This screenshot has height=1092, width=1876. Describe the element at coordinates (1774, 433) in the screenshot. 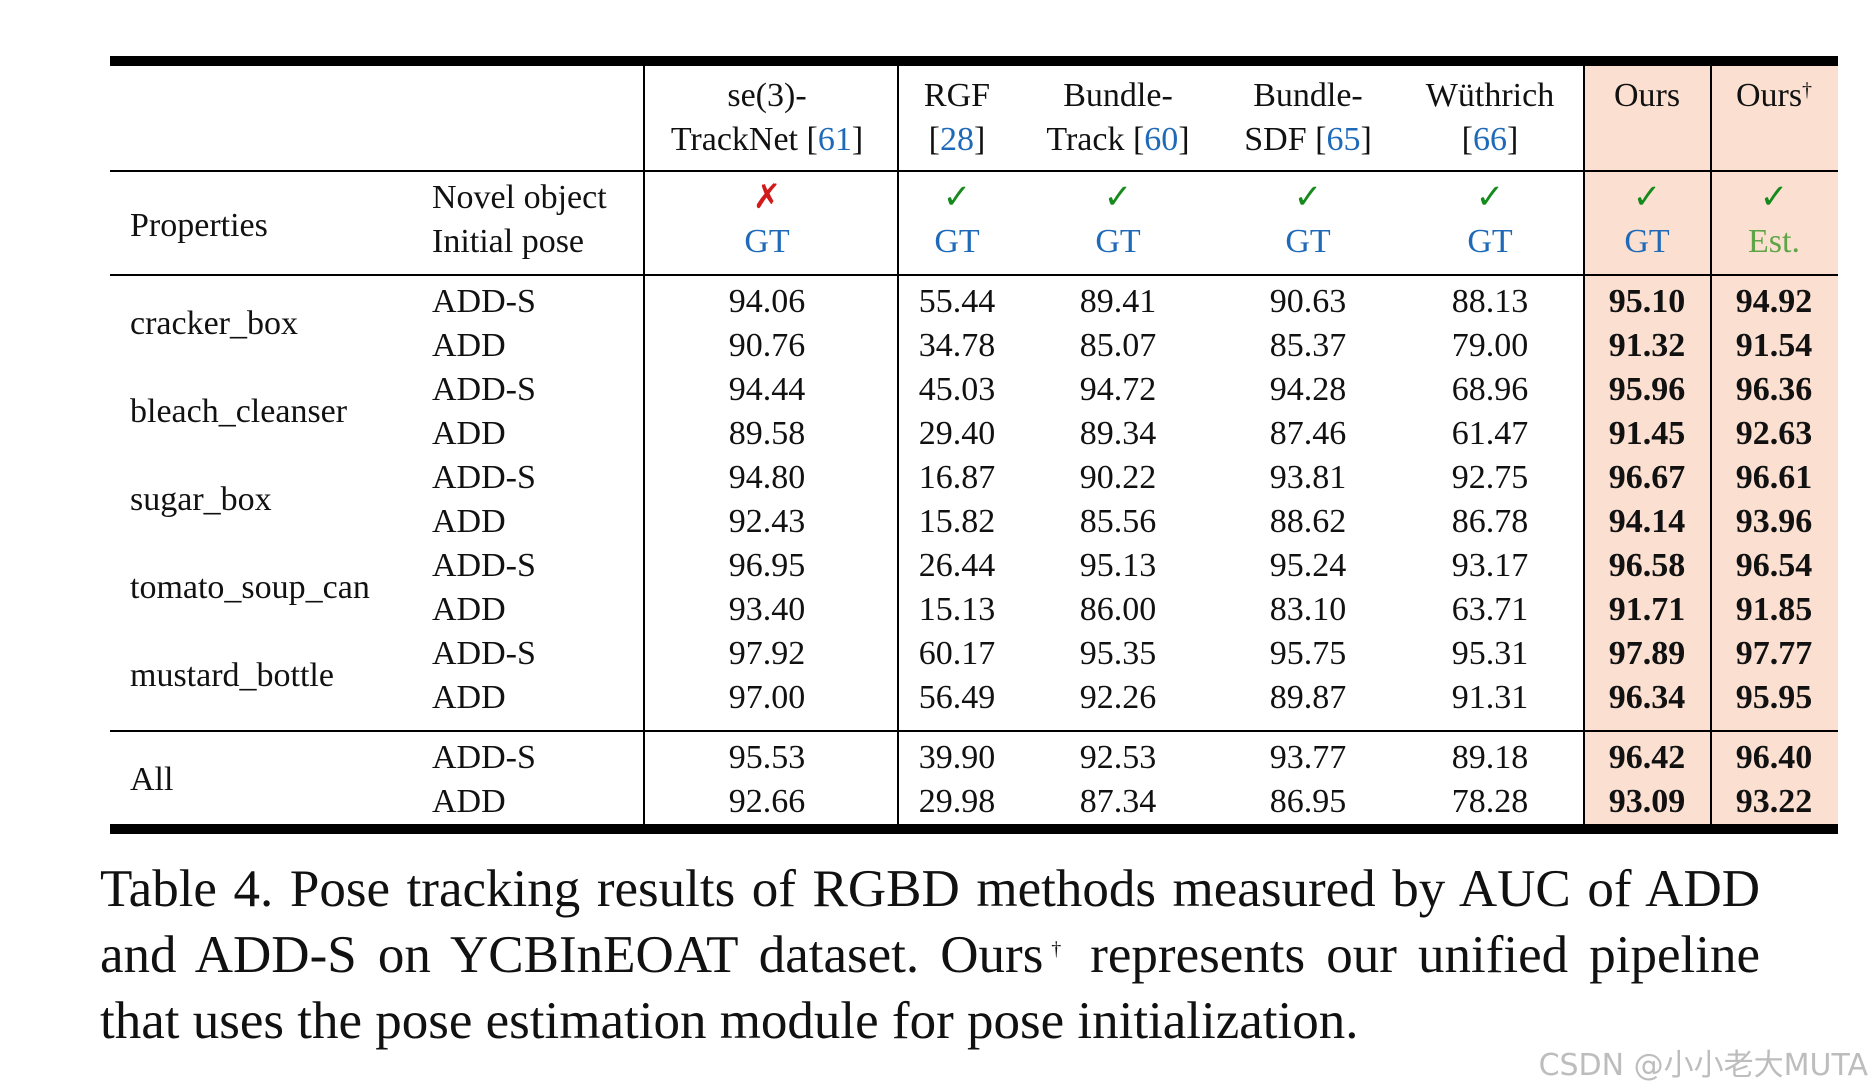

I see `table-cell: 92.63` at that location.